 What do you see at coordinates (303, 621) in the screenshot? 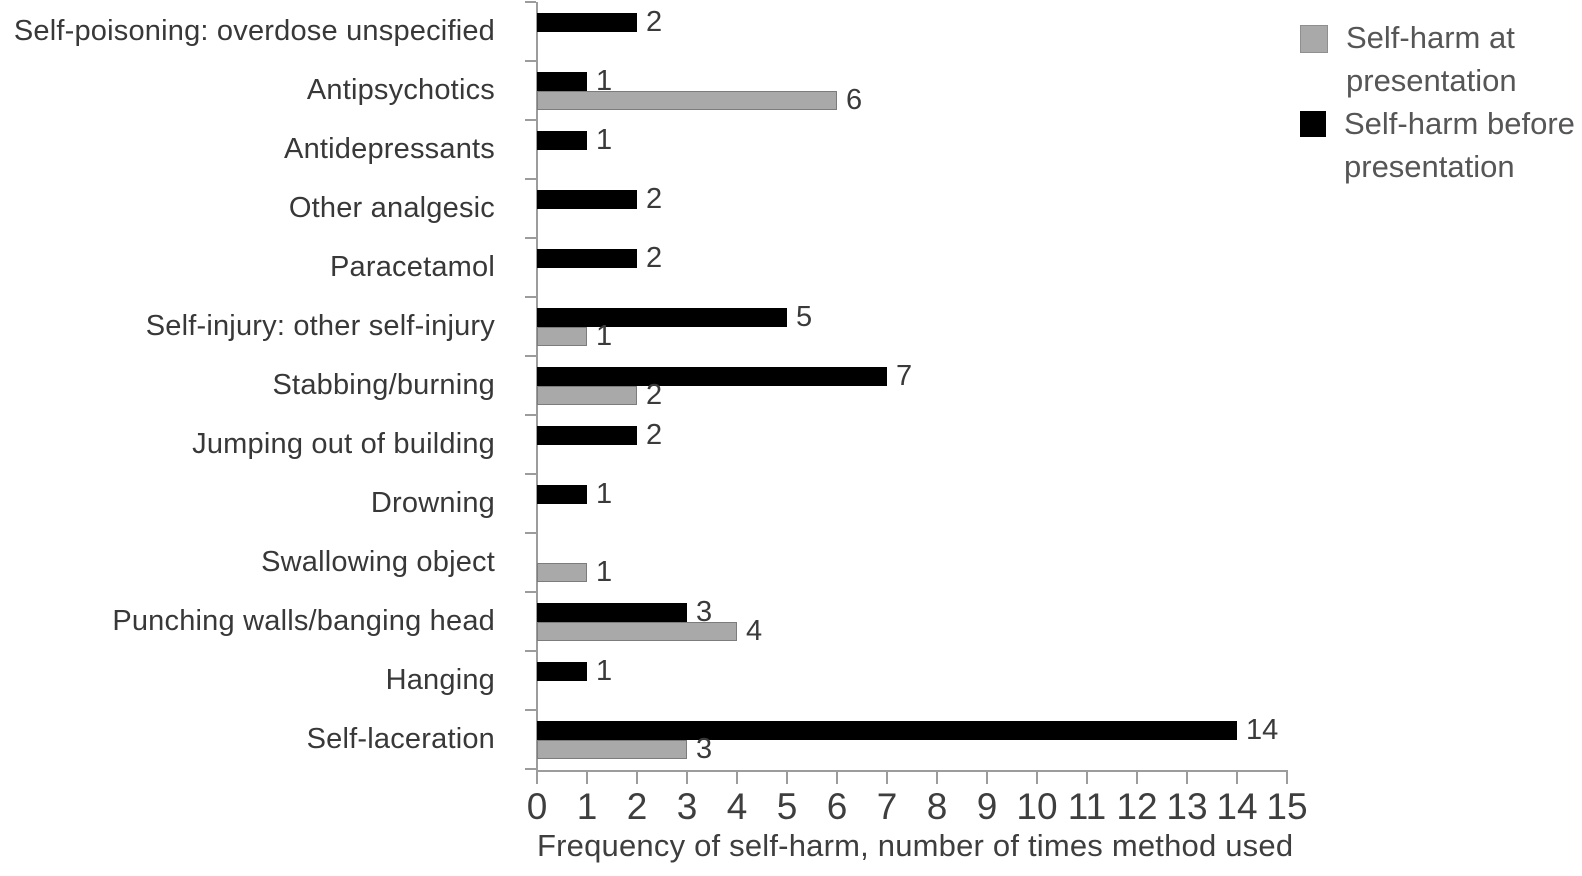
I see `category-label: Punching walls/banging head` at bounding box center [303, 621].